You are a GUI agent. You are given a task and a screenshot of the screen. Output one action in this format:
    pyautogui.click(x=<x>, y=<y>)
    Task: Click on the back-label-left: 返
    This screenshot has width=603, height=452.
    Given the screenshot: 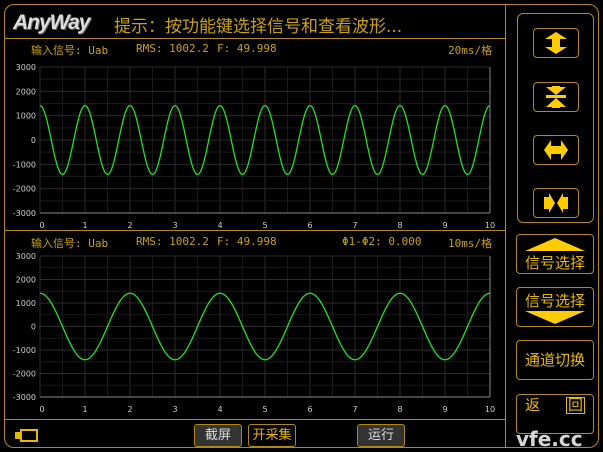 What is the action you would take?
    pyautogui.click(x=533, y=405)
    